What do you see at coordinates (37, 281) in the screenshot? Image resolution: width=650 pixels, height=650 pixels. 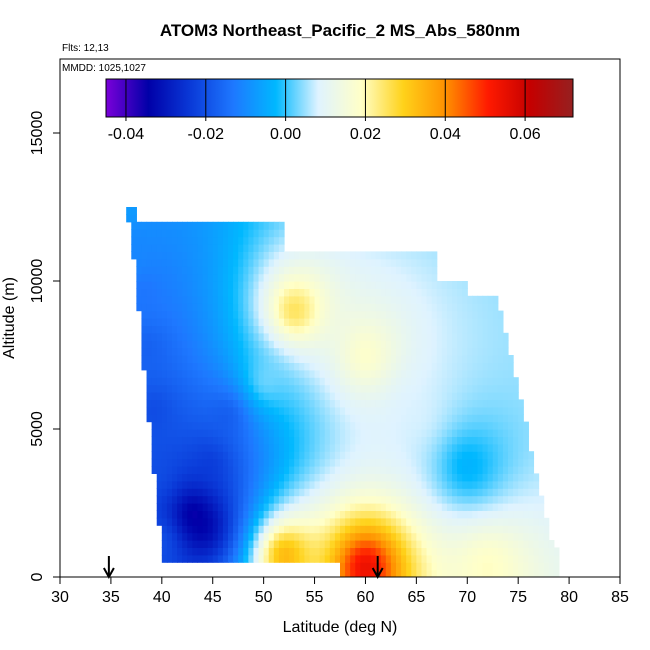 I see `y-tick-label: 10000` at bounding box center [37, 281].